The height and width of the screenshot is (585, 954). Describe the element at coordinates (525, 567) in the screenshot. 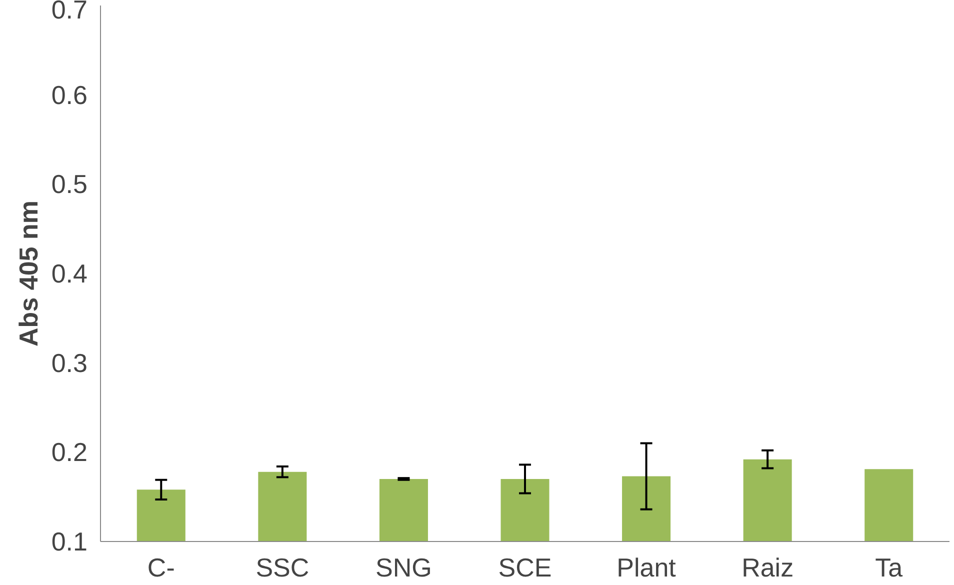

I see `x-tick-label: SCE` at that location.